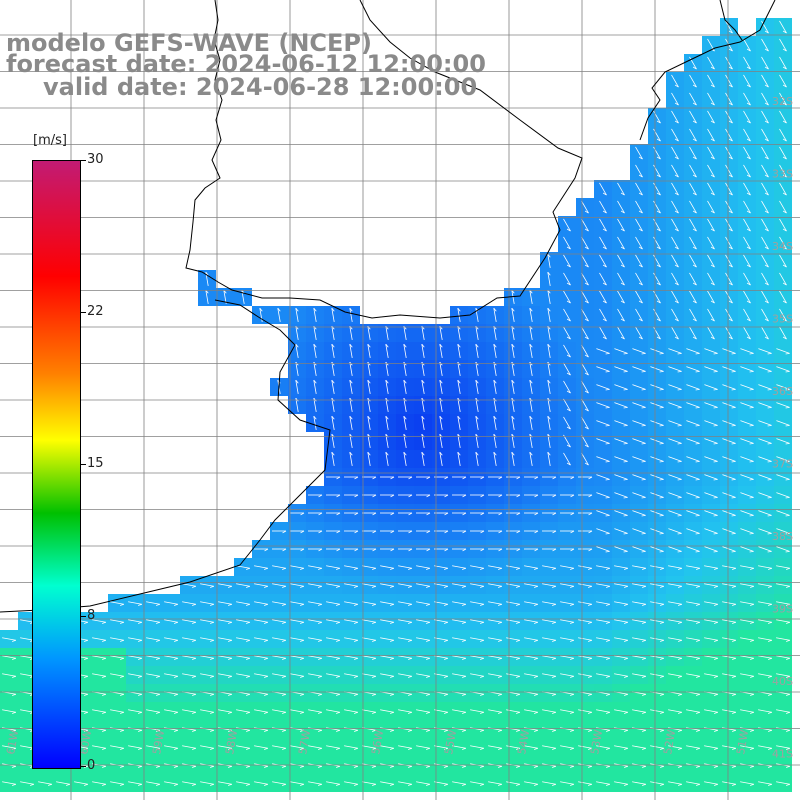 The height and width of the screenshot is (800, 800). I want to click on lon-label: 57W, so click(304, 742).